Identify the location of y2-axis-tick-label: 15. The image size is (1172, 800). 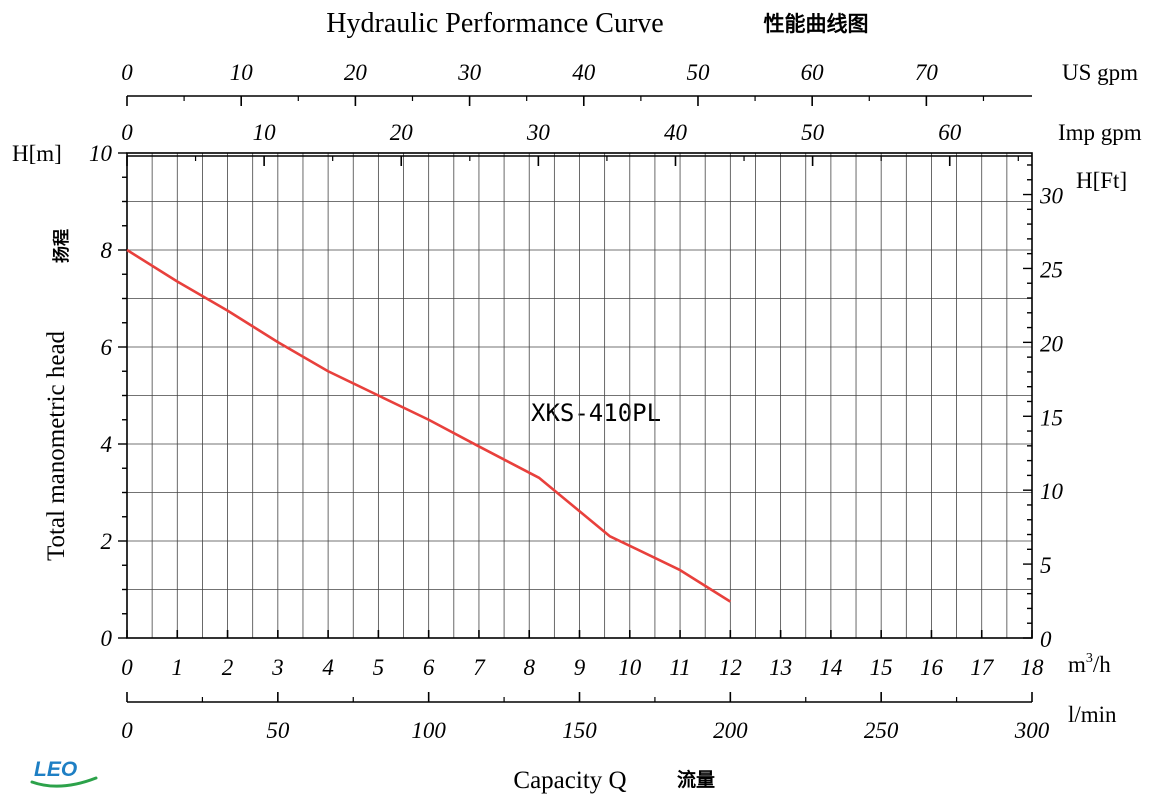
(1051, 417).